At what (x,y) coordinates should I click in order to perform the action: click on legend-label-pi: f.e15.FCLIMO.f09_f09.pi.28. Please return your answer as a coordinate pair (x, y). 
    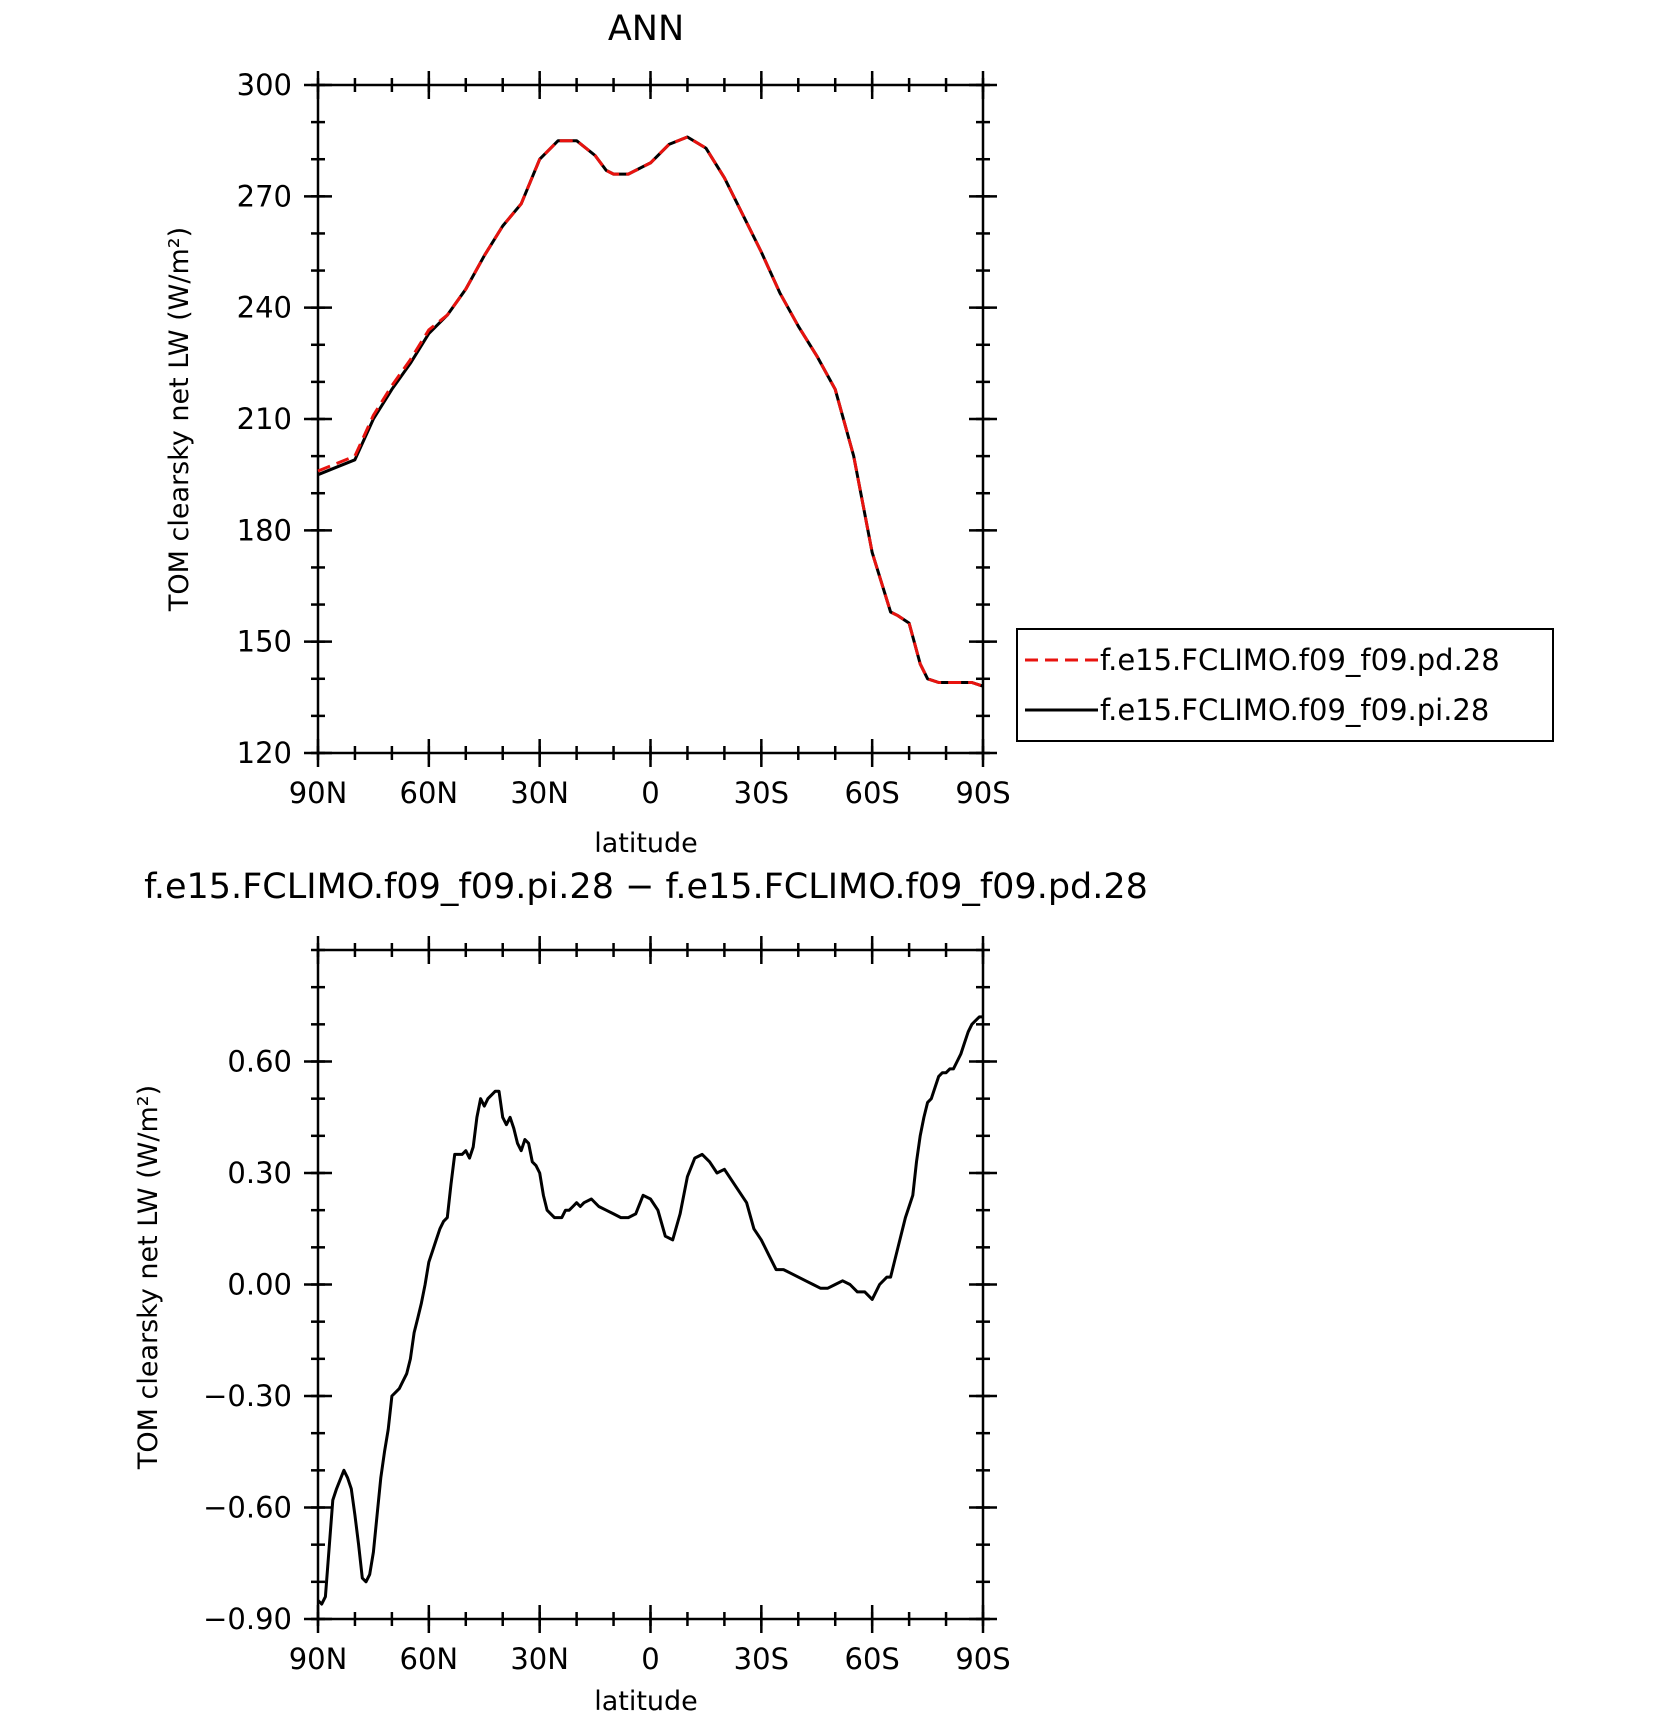
    Looking at the image, I should click on (1294, 710).